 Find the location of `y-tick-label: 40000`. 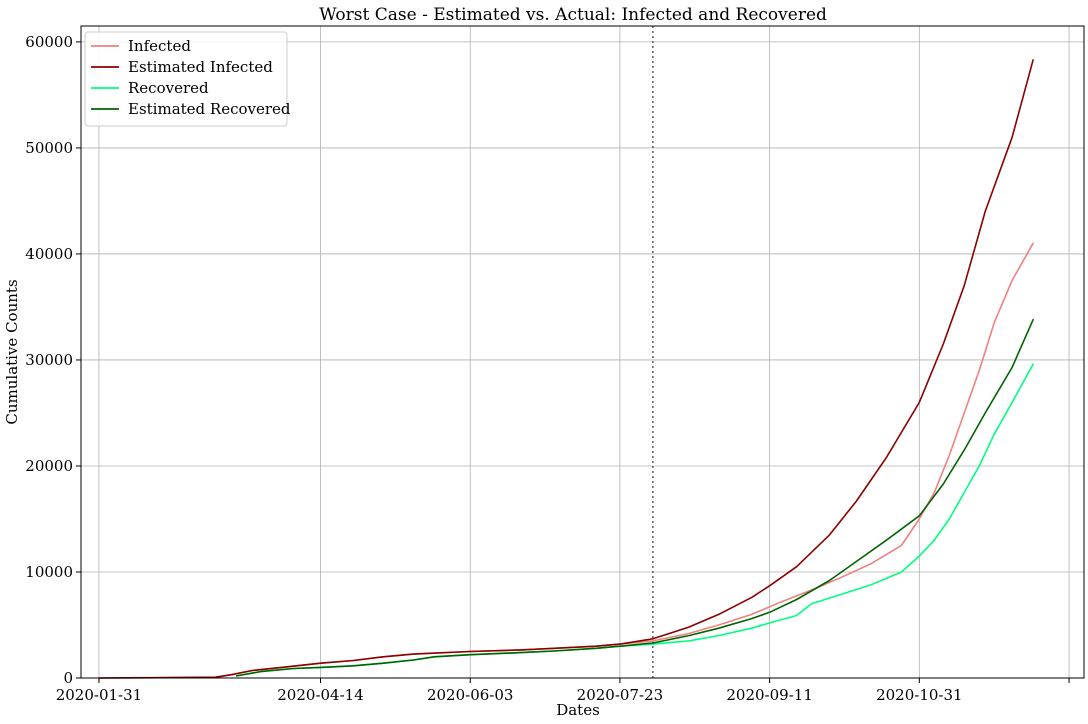

y-tick-label: 40000 is located at coordinates (49, 254).